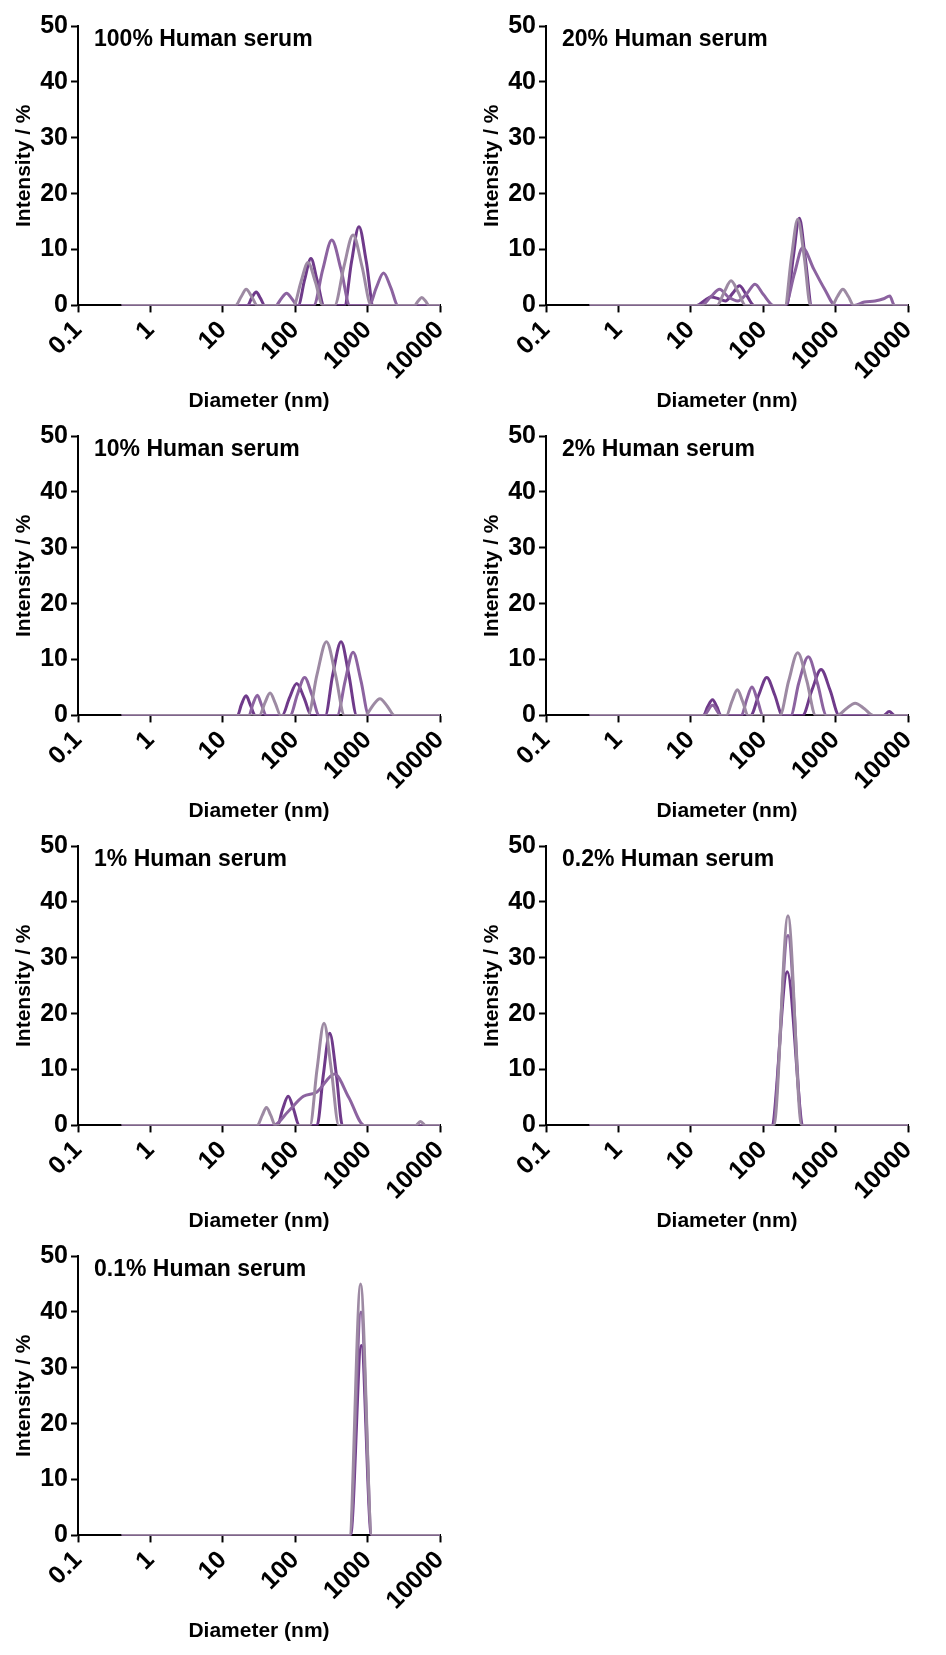 This screenshot has width=946, height=1655. I want to click on chart-title: 0.2% Human serum, so click(668, 857).